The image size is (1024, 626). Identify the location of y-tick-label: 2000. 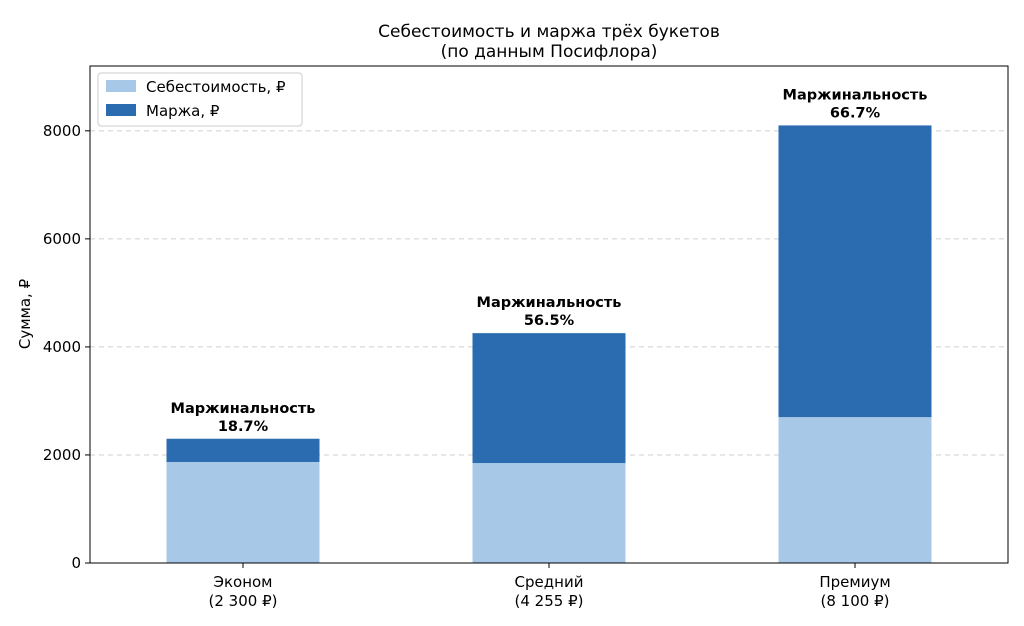
(62, 455).